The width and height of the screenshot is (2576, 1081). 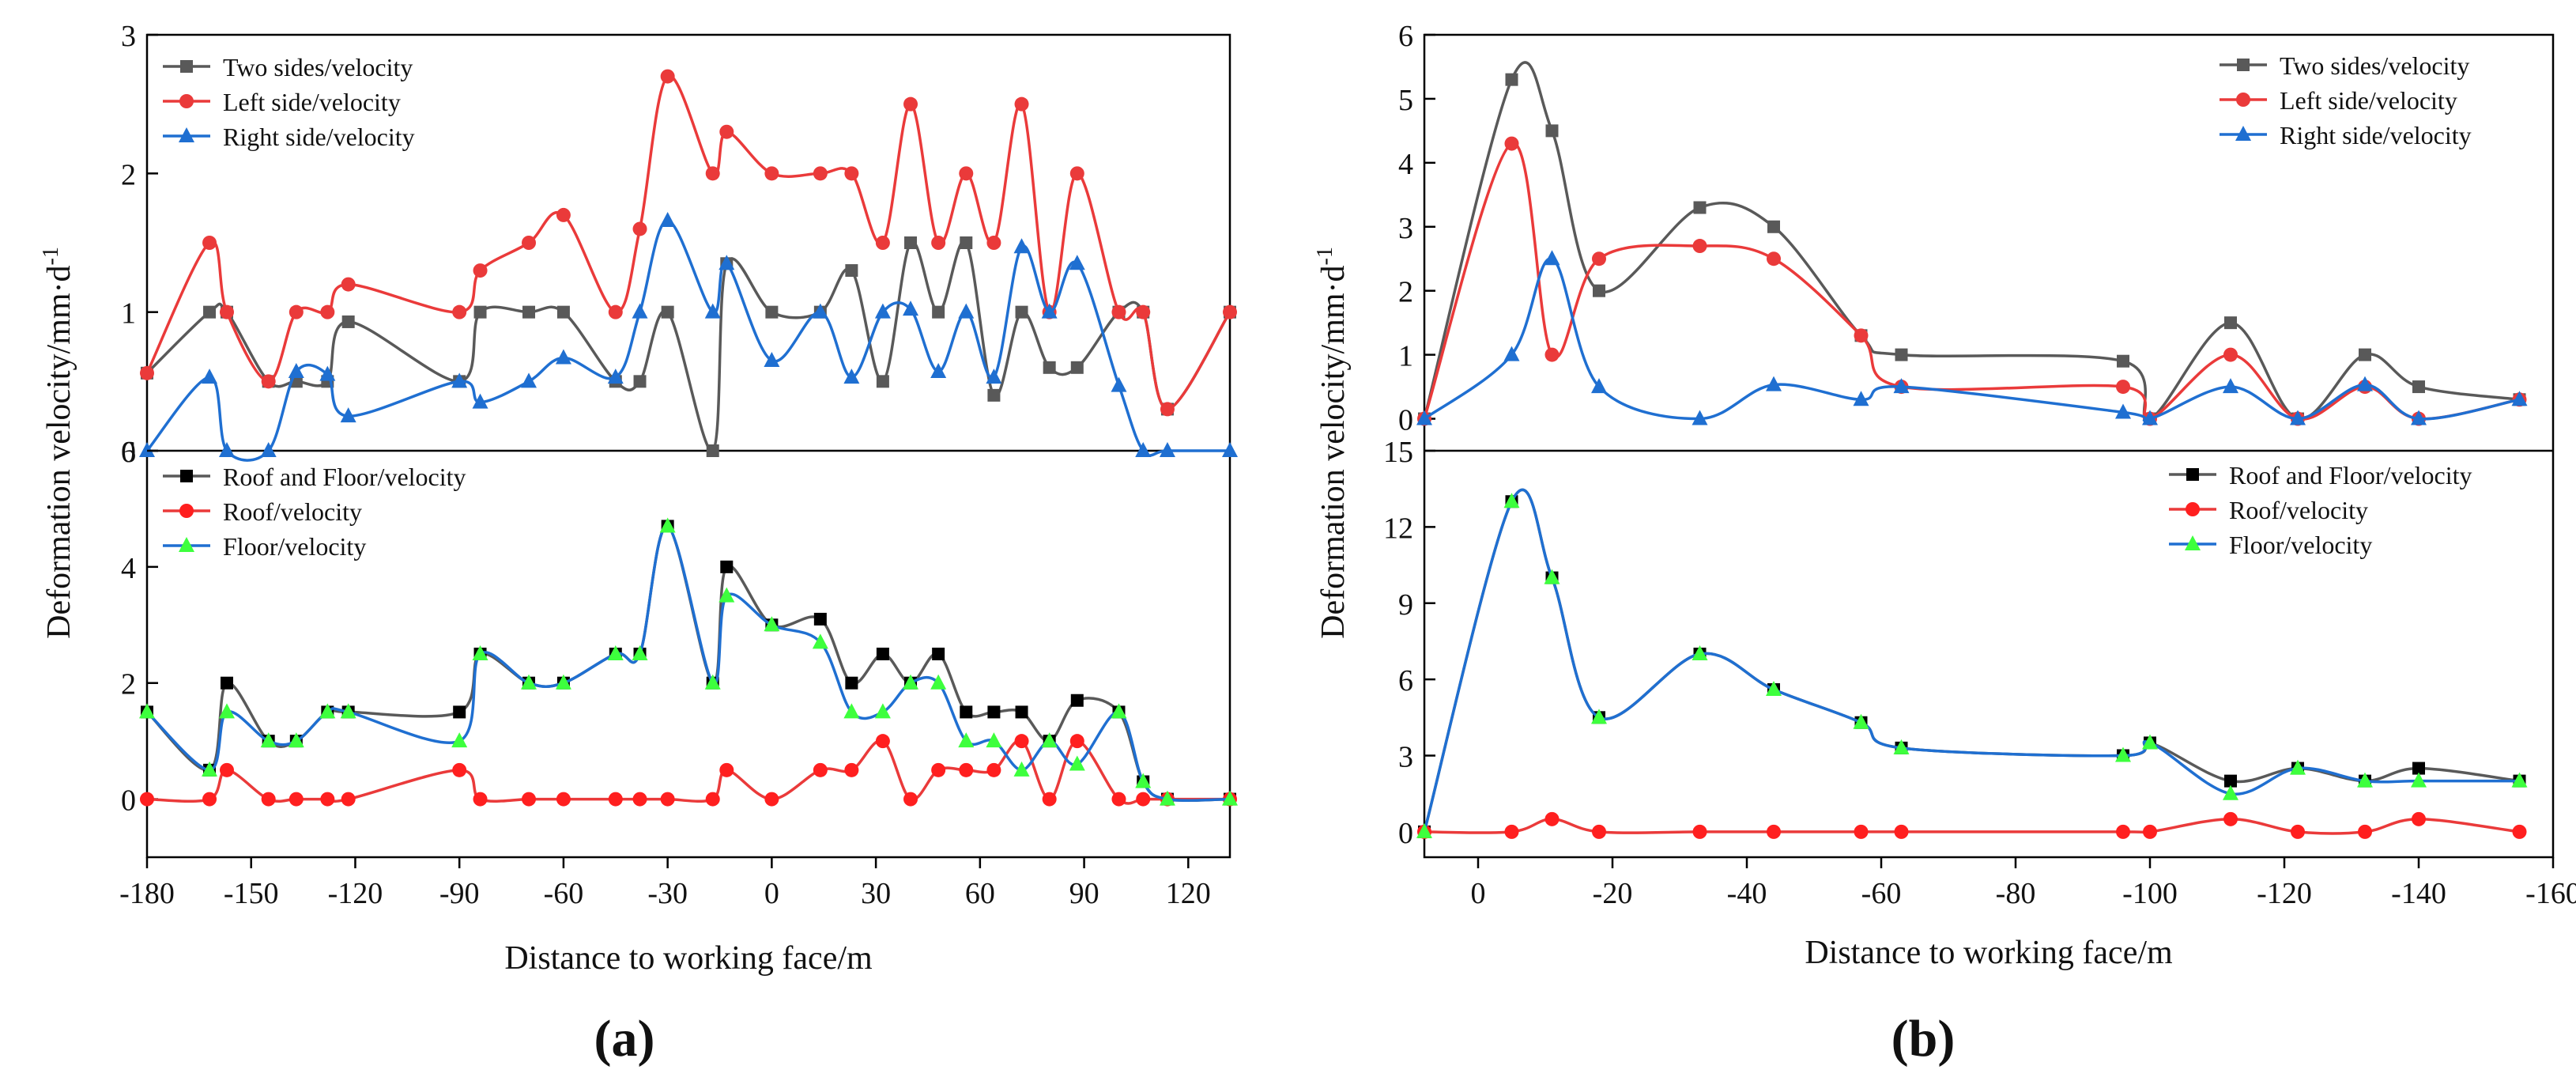 What do you see at coordinates (1332, 443) in the screenshot?
I see `y-axis-title-b: Deformation velocity/mm·d-1` at bounding box center [1332, 443].